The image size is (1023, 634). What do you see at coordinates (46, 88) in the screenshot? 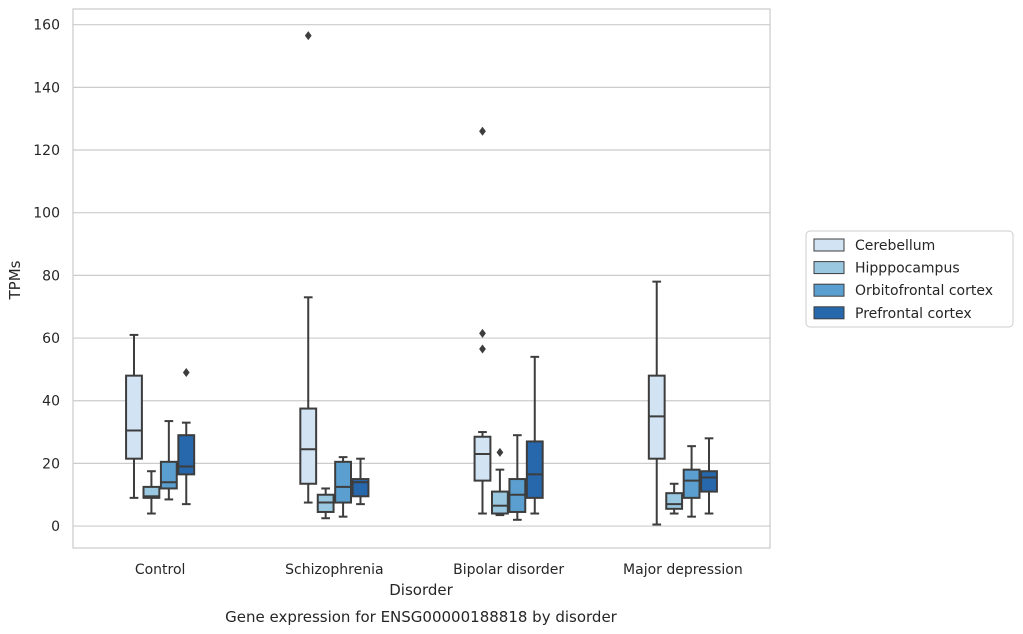
I see `y-tick-label: 140` at bounding box center [46, 88].